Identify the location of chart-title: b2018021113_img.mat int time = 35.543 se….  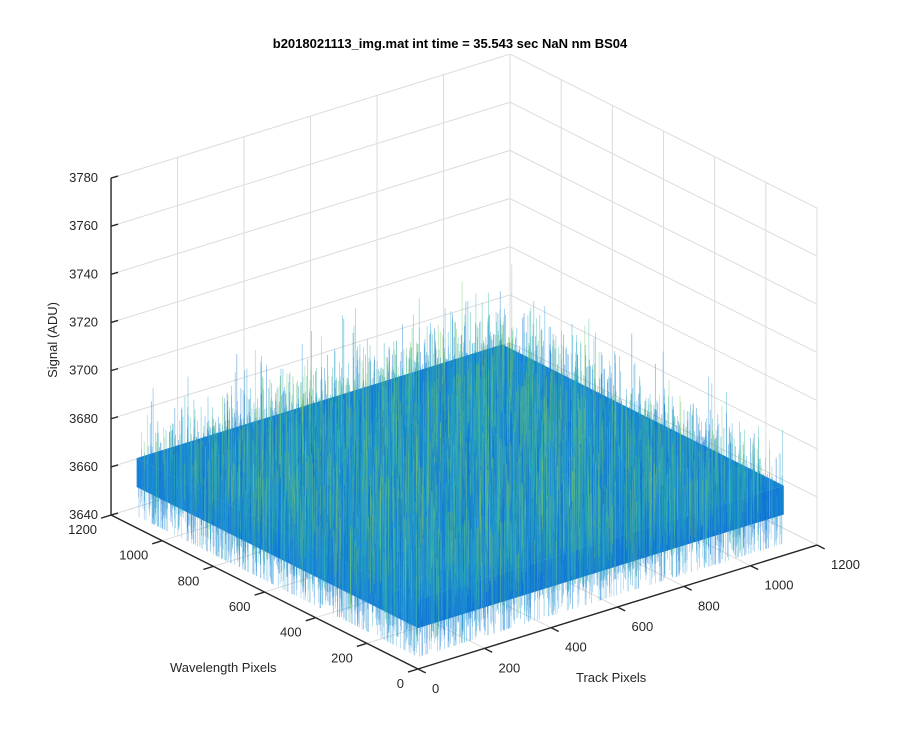
(450, 43).